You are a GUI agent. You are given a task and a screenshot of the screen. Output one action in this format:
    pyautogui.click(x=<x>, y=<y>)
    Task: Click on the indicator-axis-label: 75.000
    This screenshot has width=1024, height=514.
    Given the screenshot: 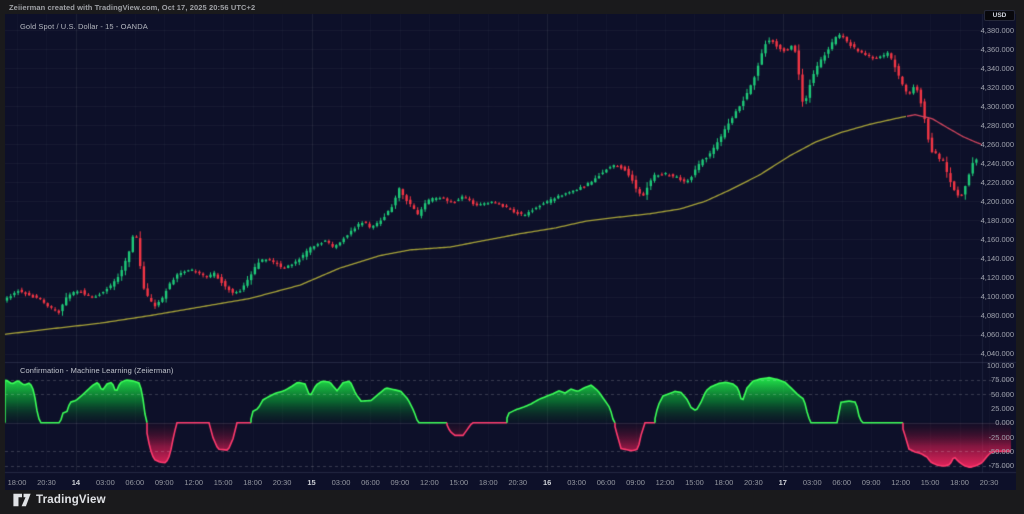 What is the action you would take?
    pyautogui.click(x=1002, y=380)
    